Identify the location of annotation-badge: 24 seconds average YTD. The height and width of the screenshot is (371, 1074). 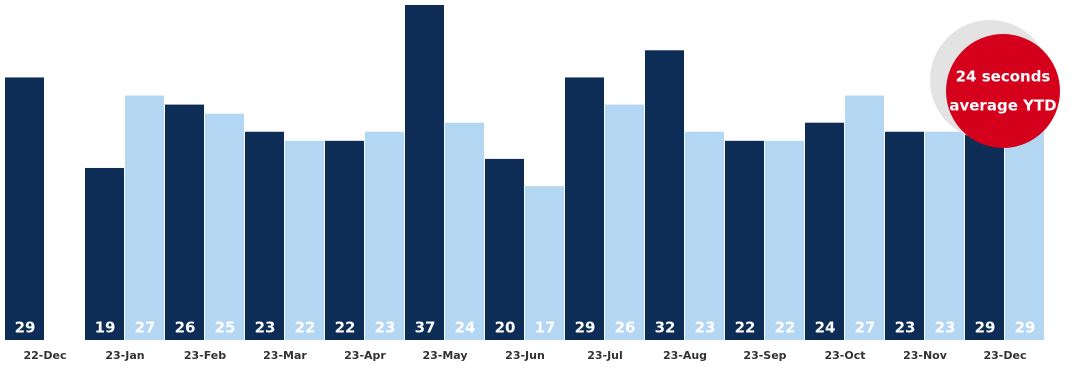
(995, 84).